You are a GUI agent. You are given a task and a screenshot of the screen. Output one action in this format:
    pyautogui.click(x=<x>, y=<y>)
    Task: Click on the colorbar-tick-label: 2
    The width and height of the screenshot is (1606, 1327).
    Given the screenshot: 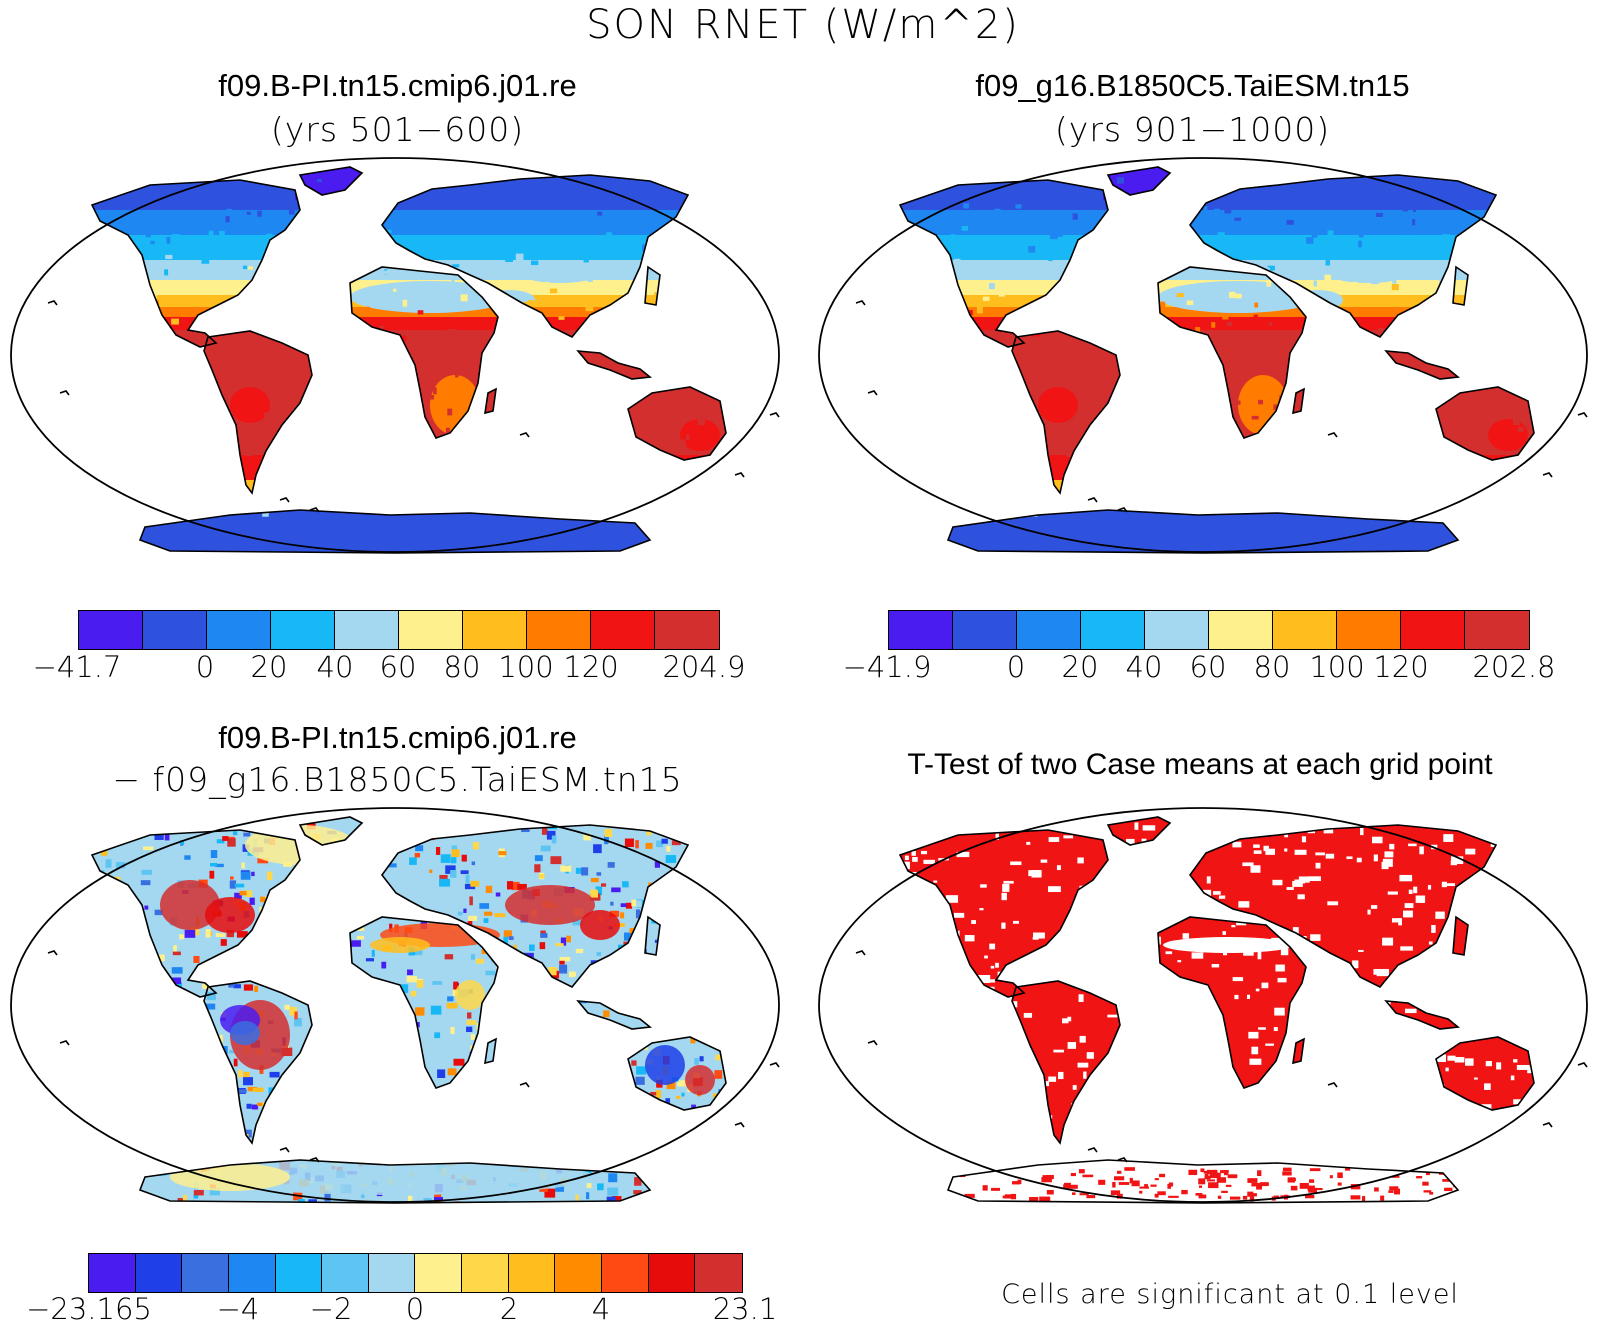 What is the action you would take?
    pyautogui.click(x=509, y=1309)
    